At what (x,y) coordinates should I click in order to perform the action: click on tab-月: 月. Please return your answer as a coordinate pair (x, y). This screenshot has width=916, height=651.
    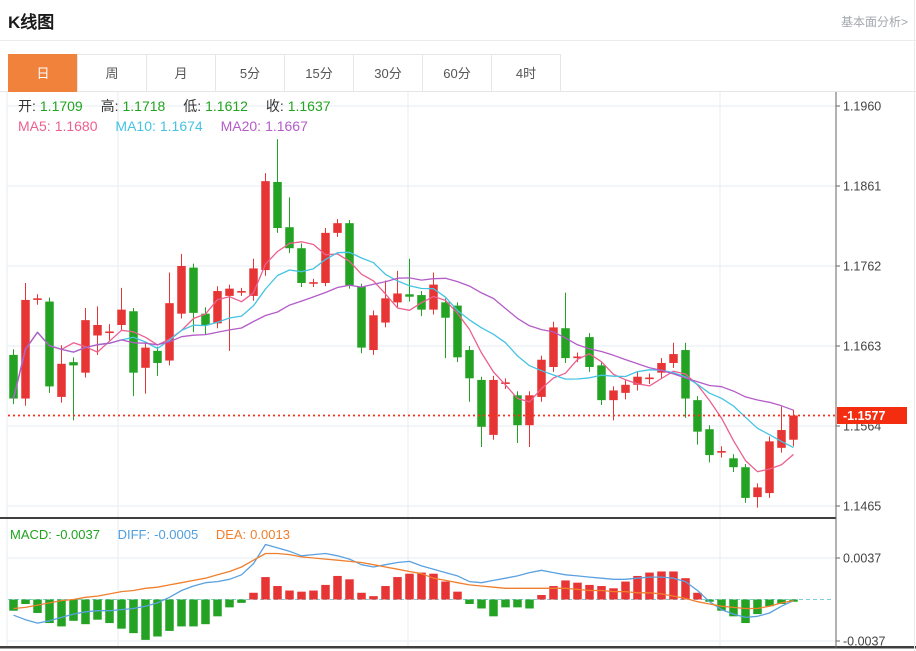
    Looking at the image, I should click on (181, 73).